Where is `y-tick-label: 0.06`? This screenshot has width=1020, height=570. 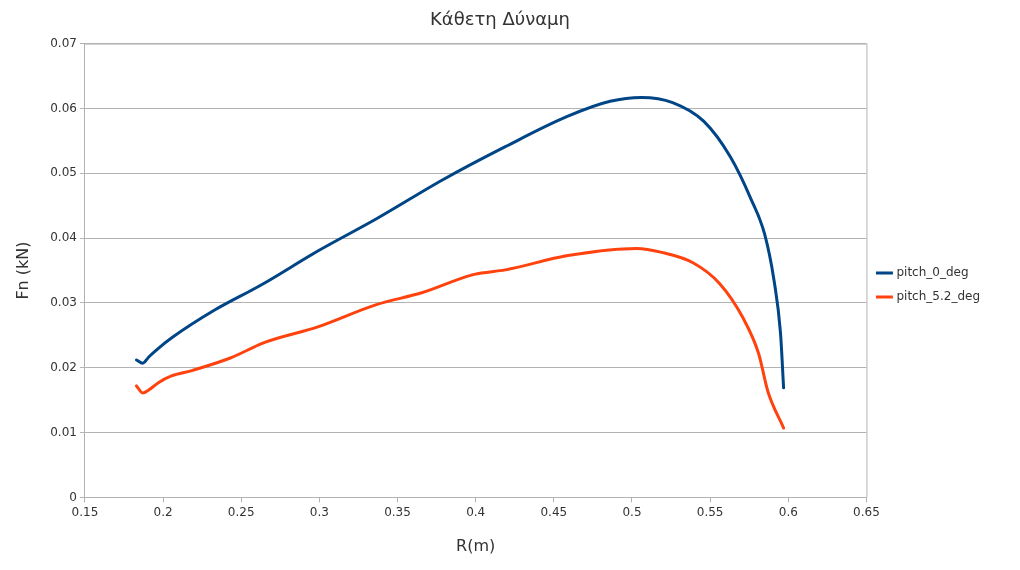
y-tick-label: 0.06 is located at coordinates (63, 107).